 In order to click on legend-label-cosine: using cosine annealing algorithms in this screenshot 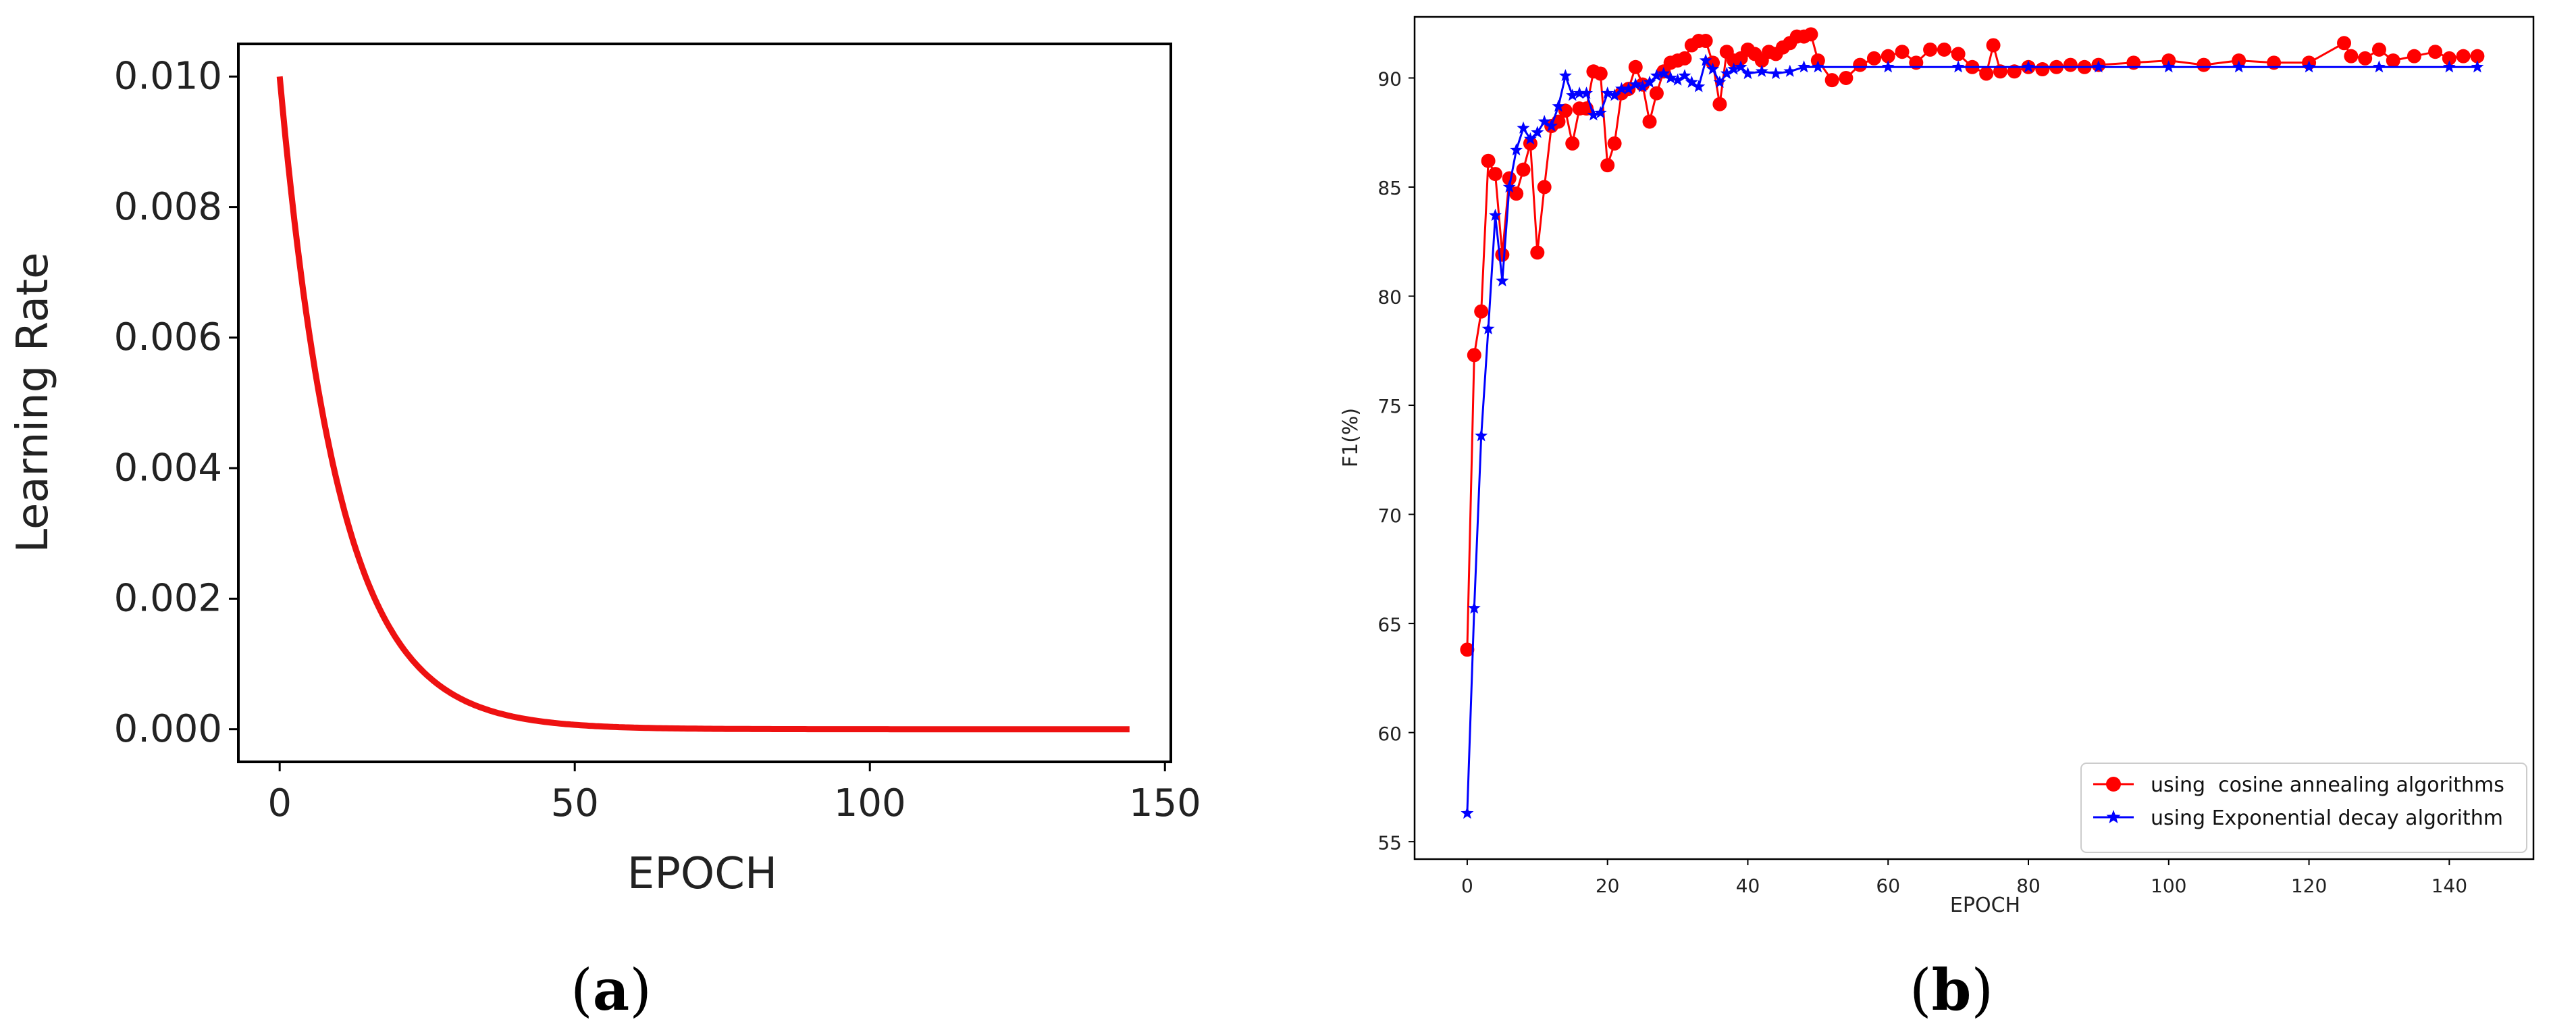, I will do `click(2327, 785)`.